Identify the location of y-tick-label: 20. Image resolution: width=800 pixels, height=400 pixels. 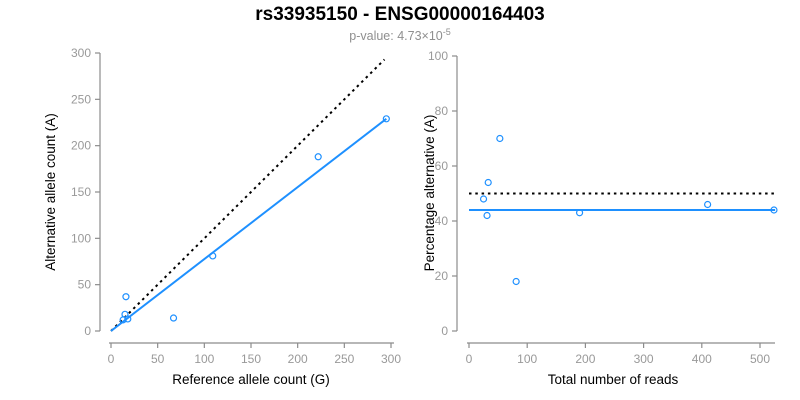
(442, 276).